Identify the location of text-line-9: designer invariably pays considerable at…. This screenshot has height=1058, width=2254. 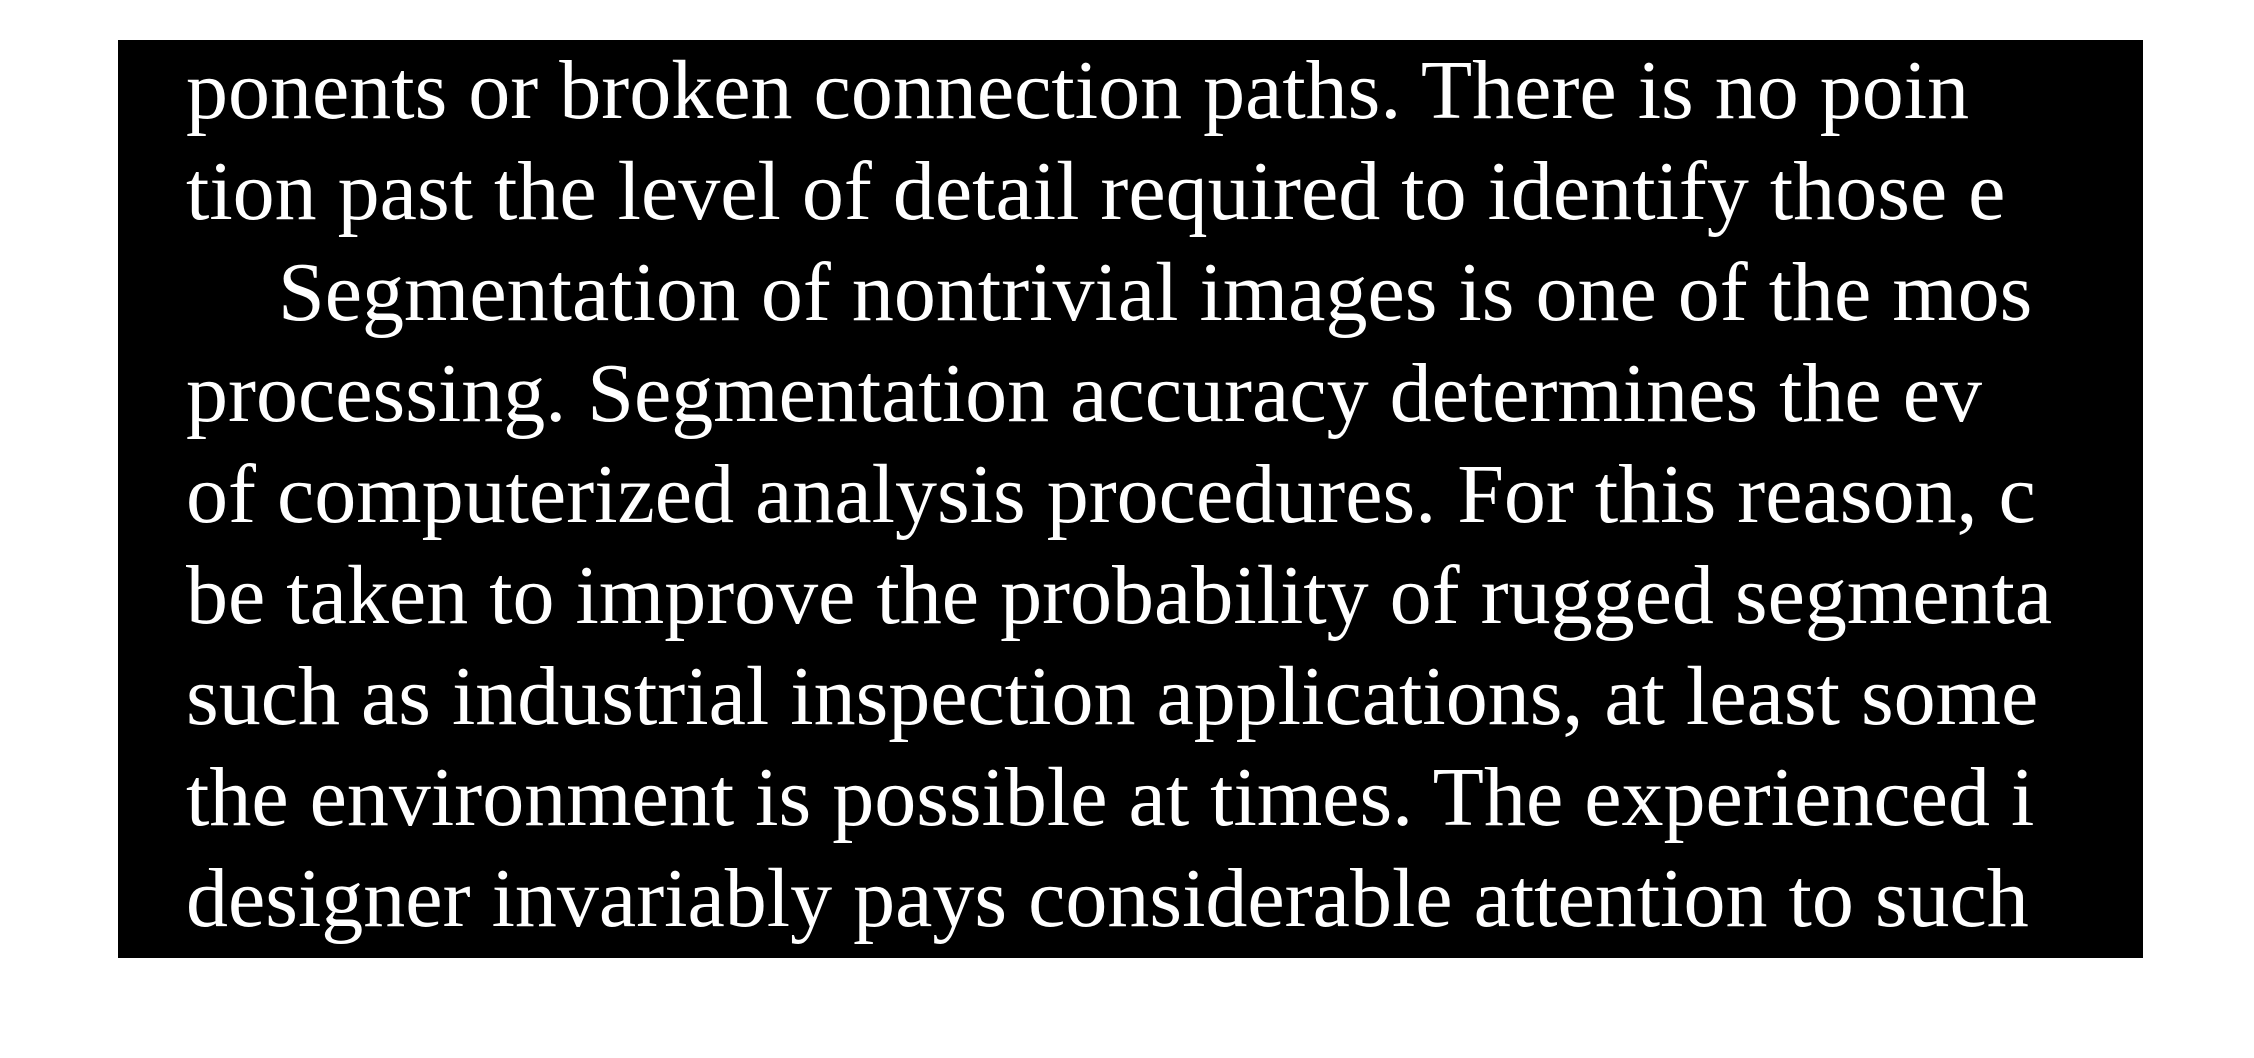
(1107, 898).